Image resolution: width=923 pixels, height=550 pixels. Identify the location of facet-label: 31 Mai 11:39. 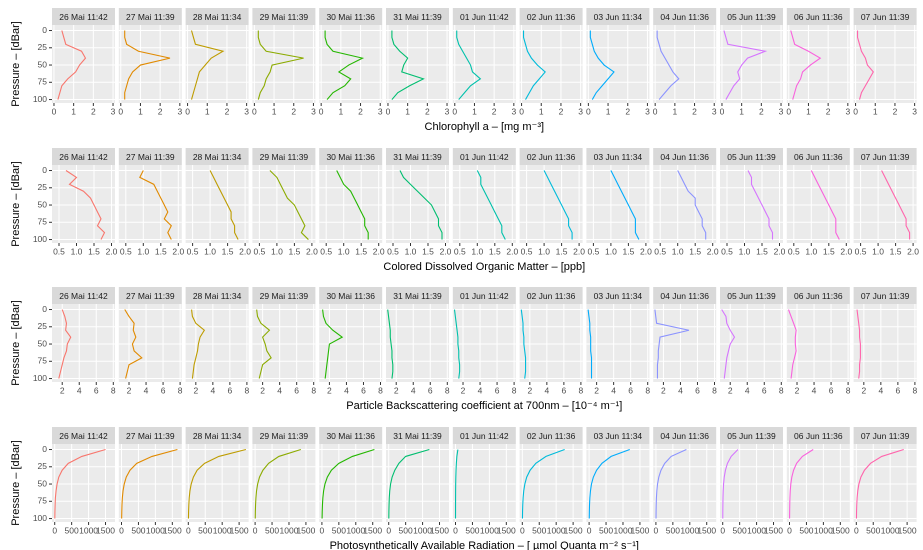
(417, 157).